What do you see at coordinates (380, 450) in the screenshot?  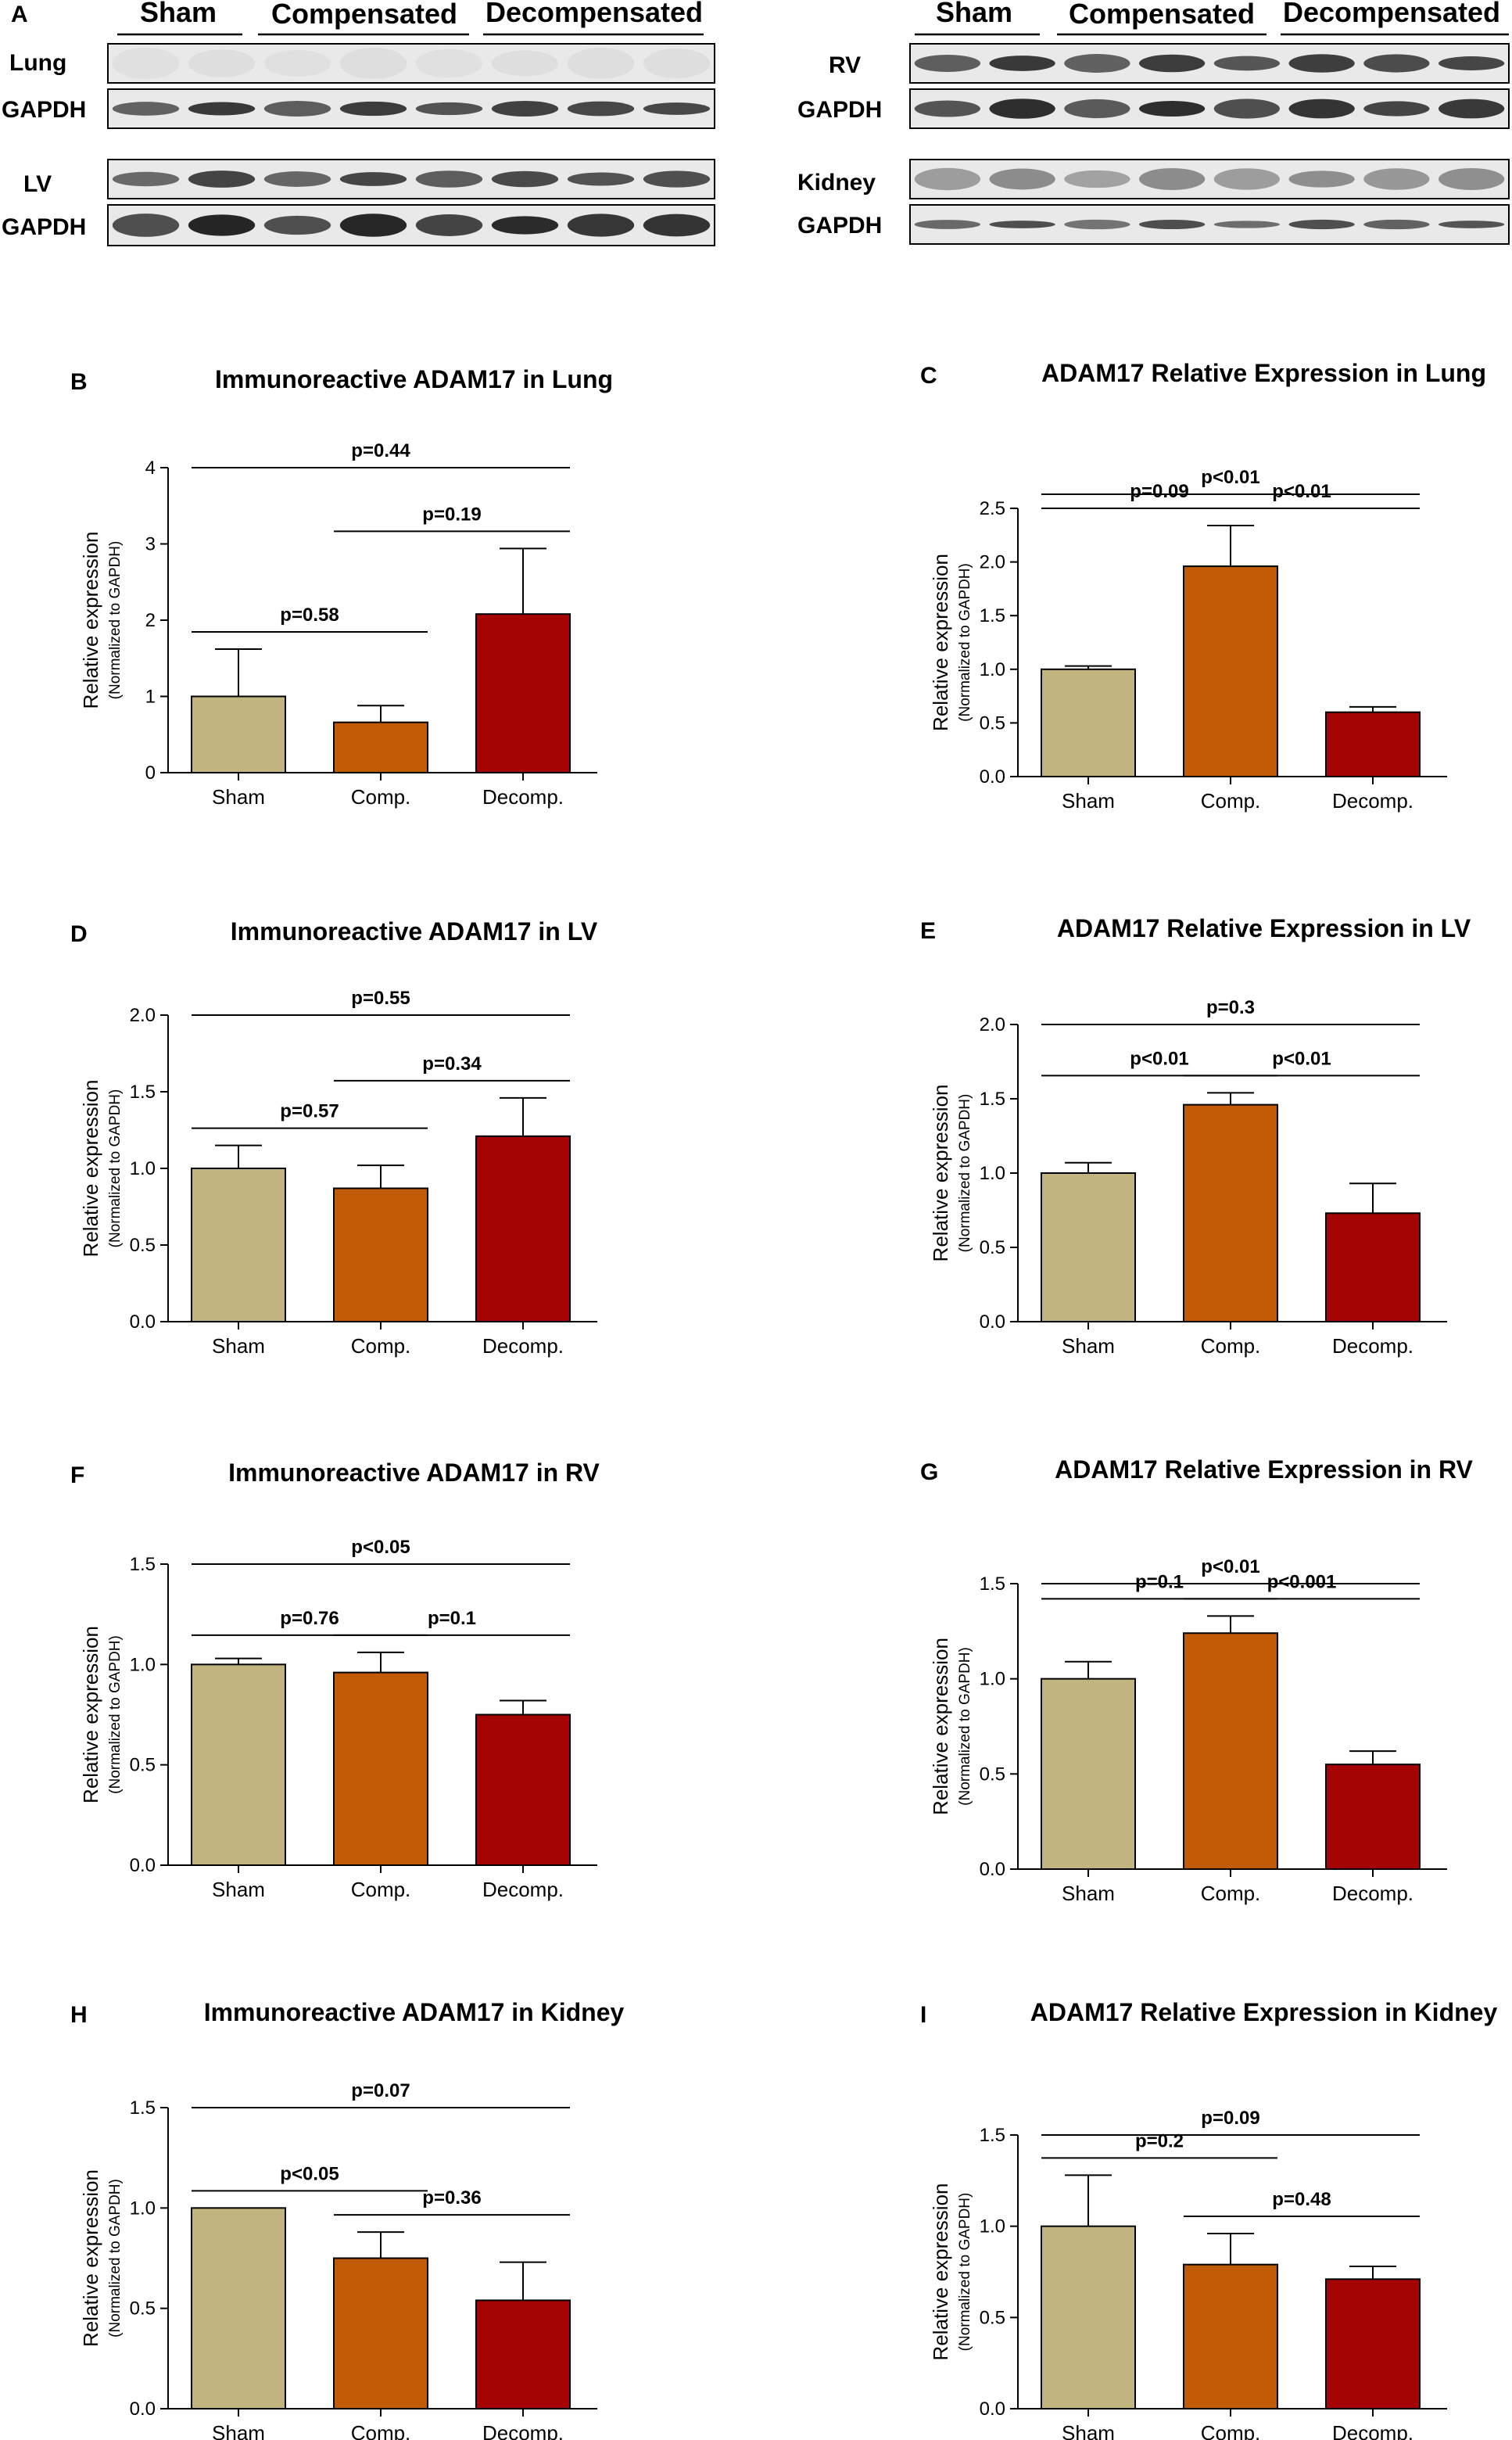 I see `p-value-label: p=0.44` at bounding box center [380, 450].